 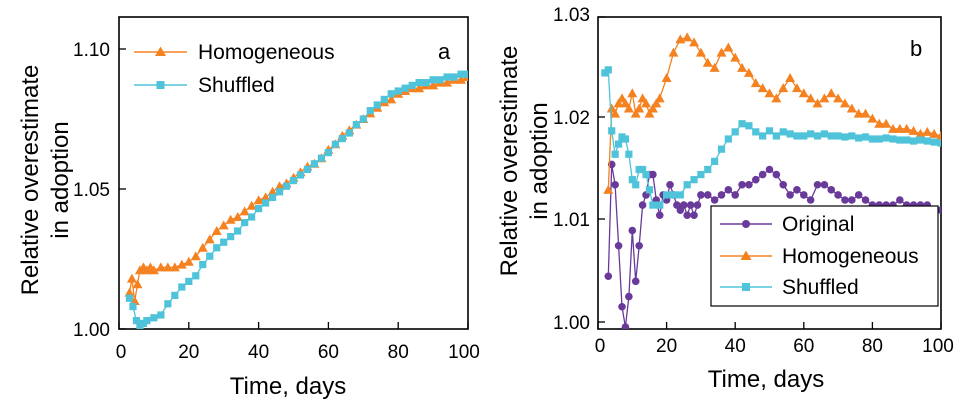 I want to click on x-axis-title-b: Time, days, so click(x=766, y=379).